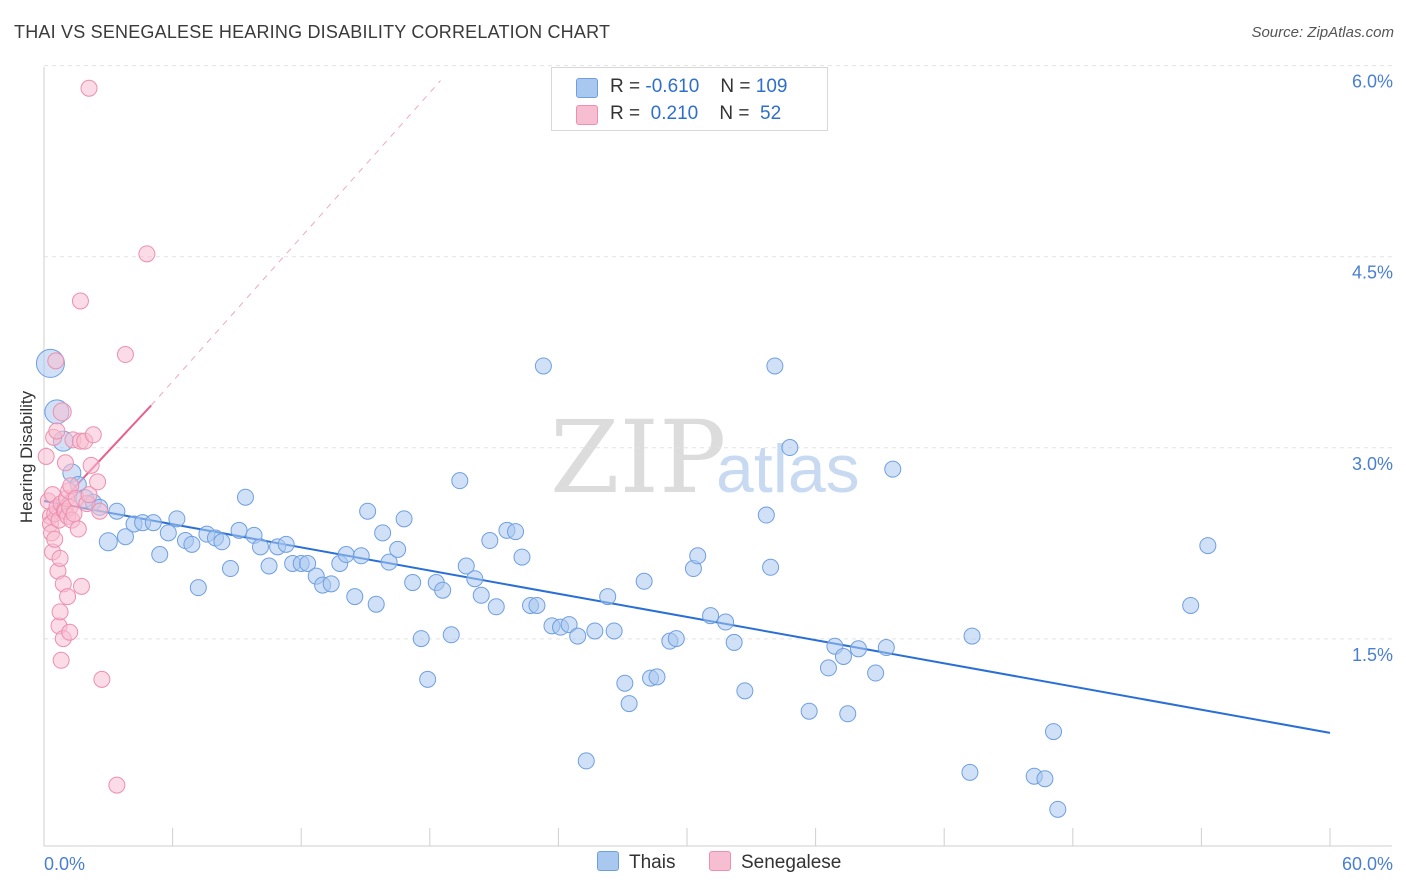 The image size is (1406, 892). What do you see at coordinates (587, 115) in the screenshot?
I see `legend-swatch-senegalese` at bounding box center [587, 115].